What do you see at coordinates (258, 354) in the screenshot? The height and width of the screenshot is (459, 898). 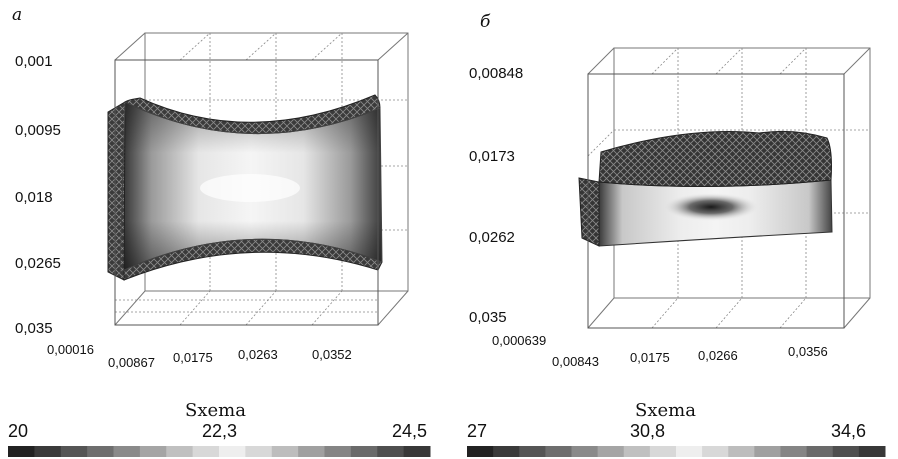 I see `x-tick-label: 0,0263` at bounding box center [258, 354].